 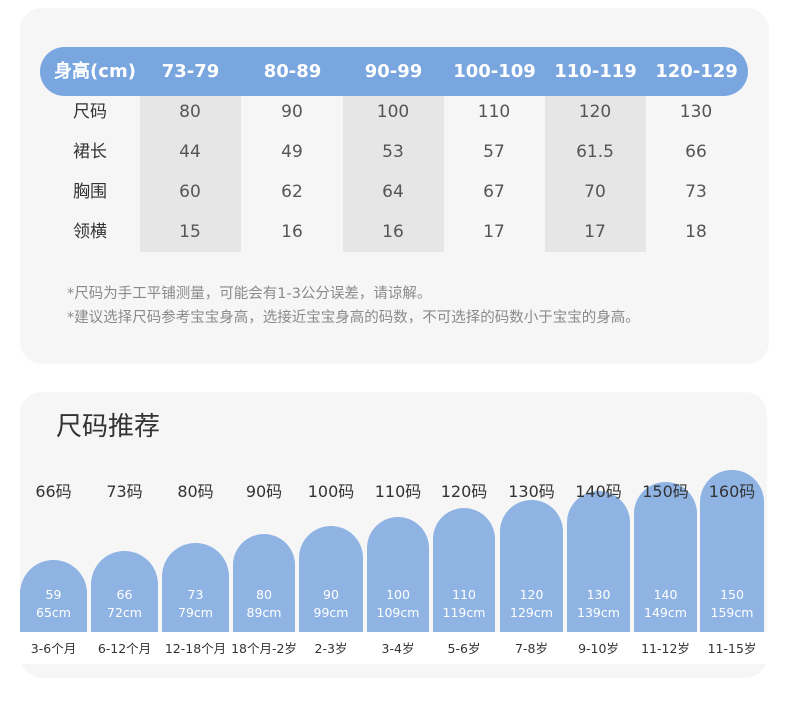 I want to click on bar-height-max: 65cm, so click(x=53, y=612).